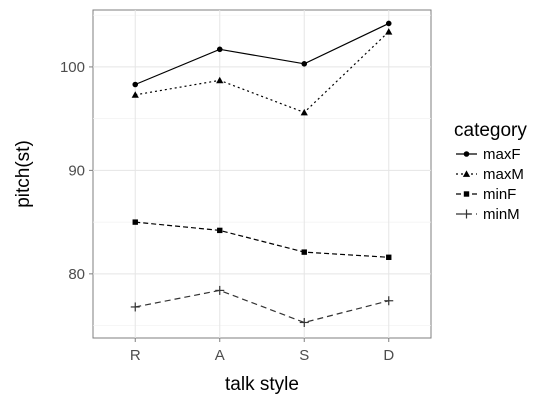  Describe the element at coordinates (499, 194) in the screenshot. I see `legend-label: minF` at that location.